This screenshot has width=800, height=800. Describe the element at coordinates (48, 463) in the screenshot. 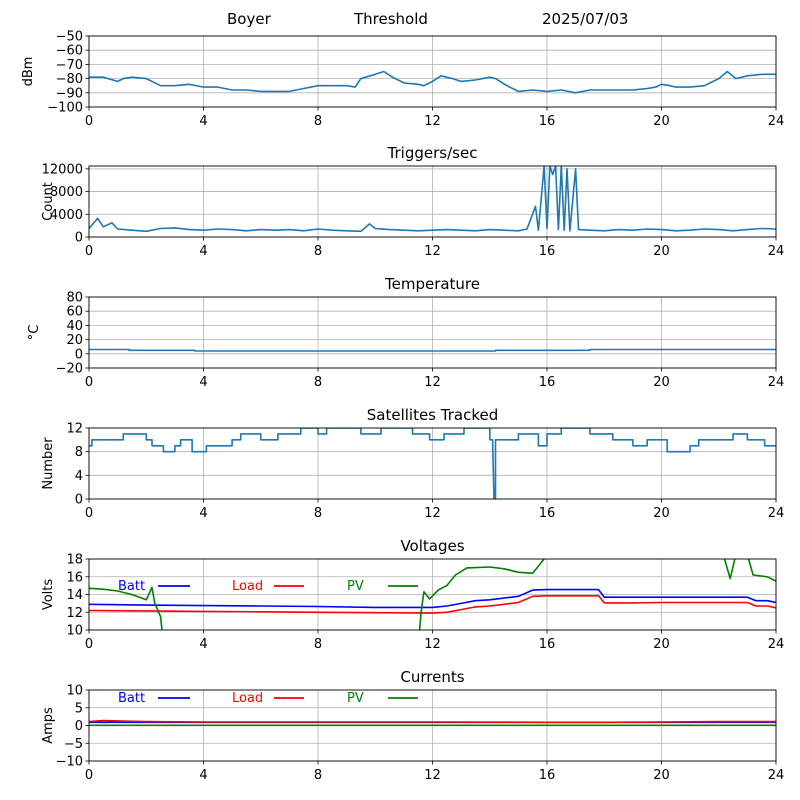

I see `y-axis-label: Number` at that location.